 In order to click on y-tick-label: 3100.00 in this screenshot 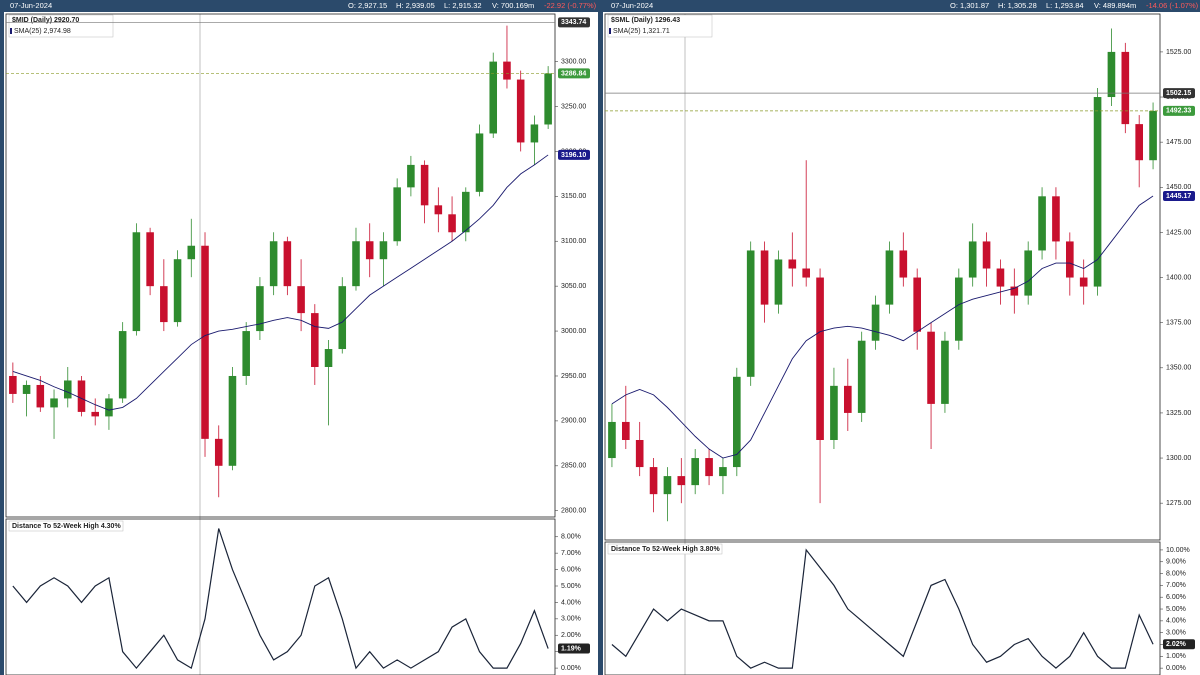, I will do `click(573, 241)`.